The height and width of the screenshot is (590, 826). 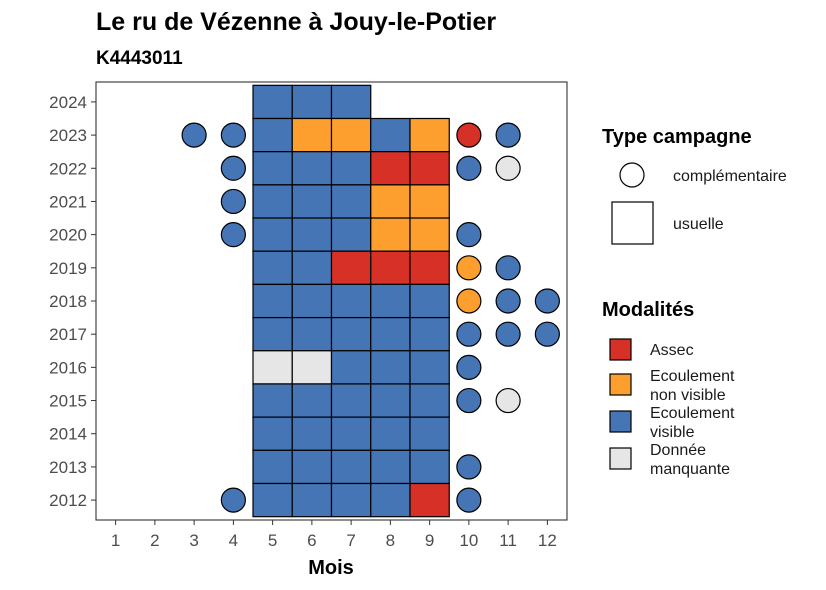 What do you see at coordinates (677, 137) in the screenshot?
I see `legend-title-type-campagne: Type campagne` at bounding box center [677, 137].